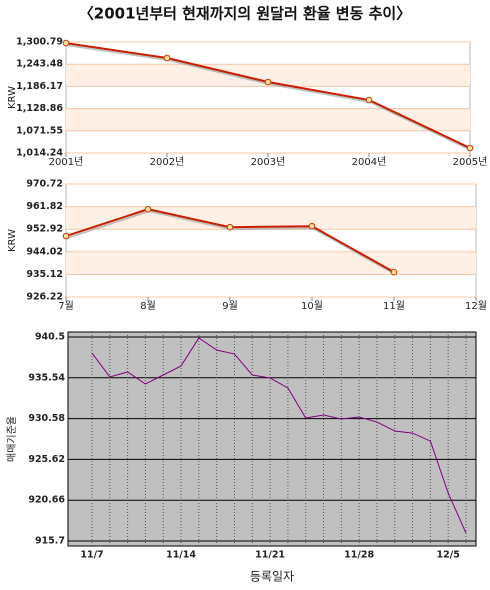  Describe the element at coordinates (39, 86) in the screenshot. I see `y-tick-label: 1,186.17` at that location.